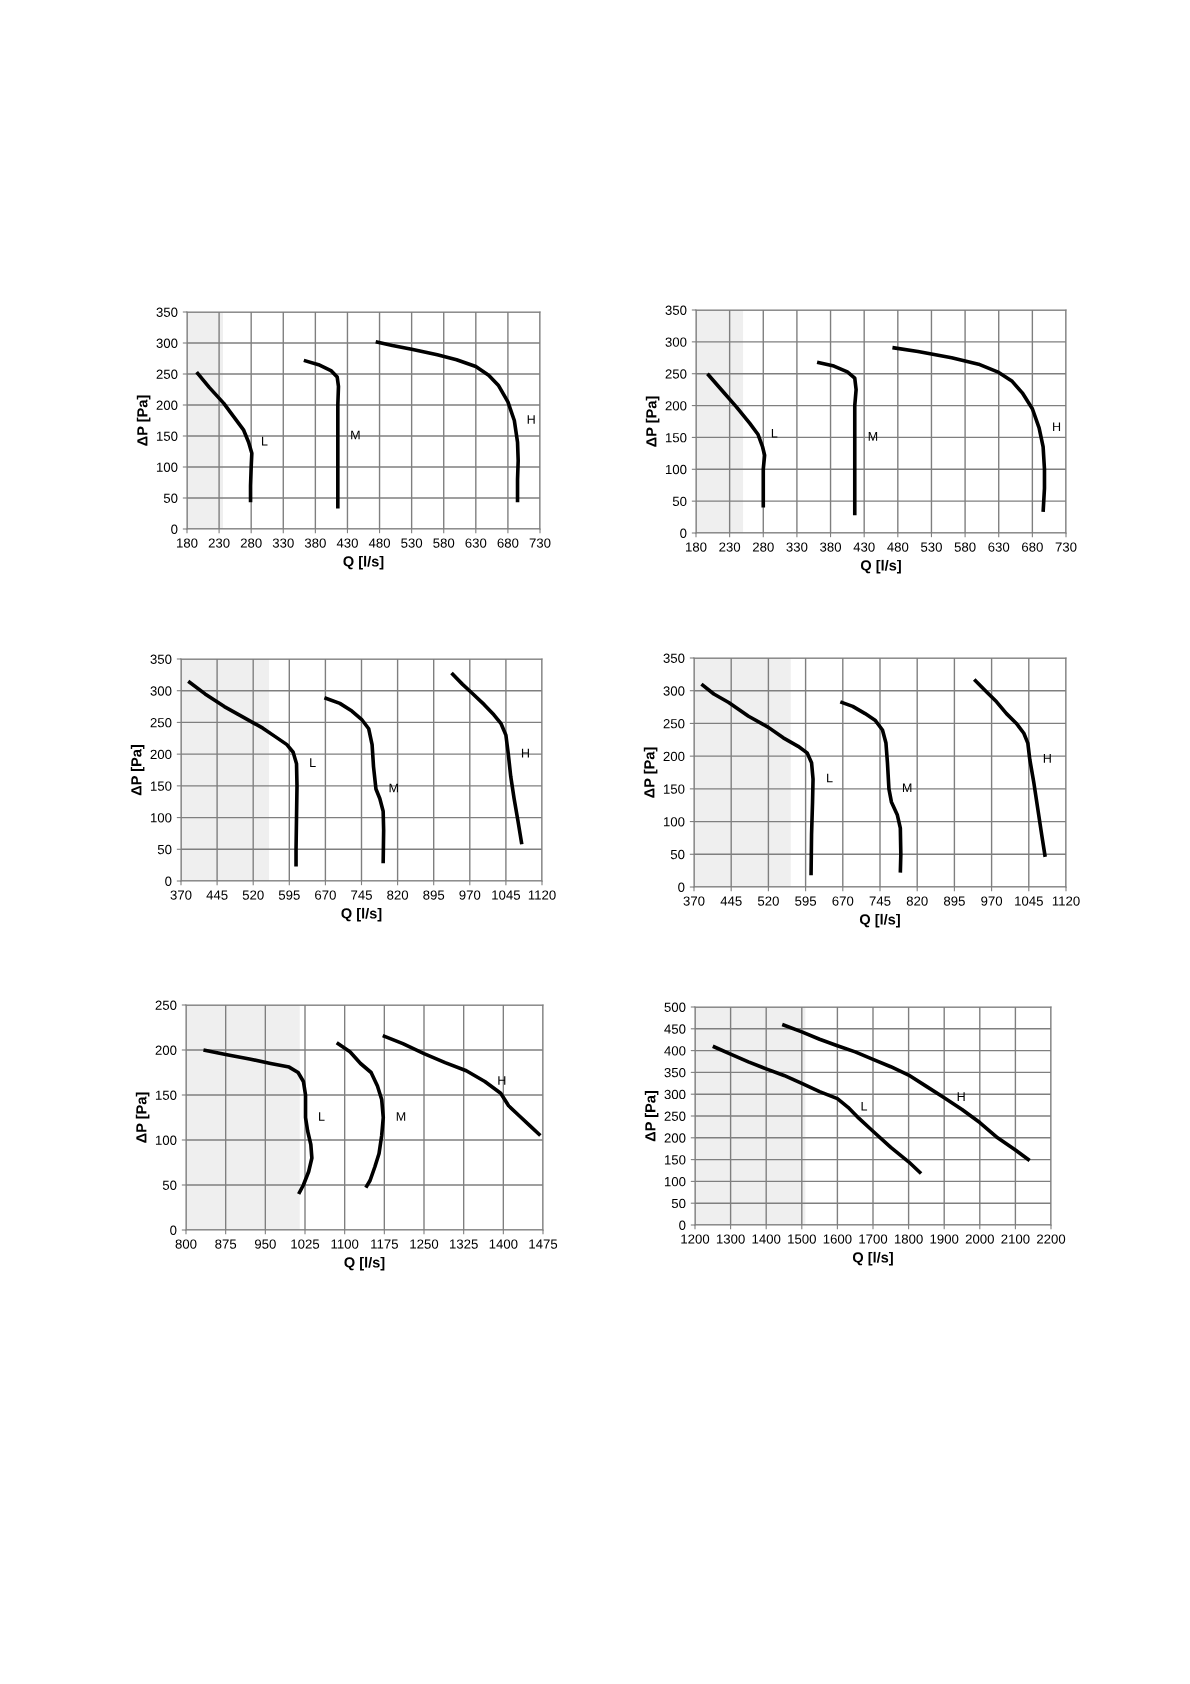  Describe the element at coordinates (1066, 901) in the screenshot. I see `x-tick-label: 1120` at that location.